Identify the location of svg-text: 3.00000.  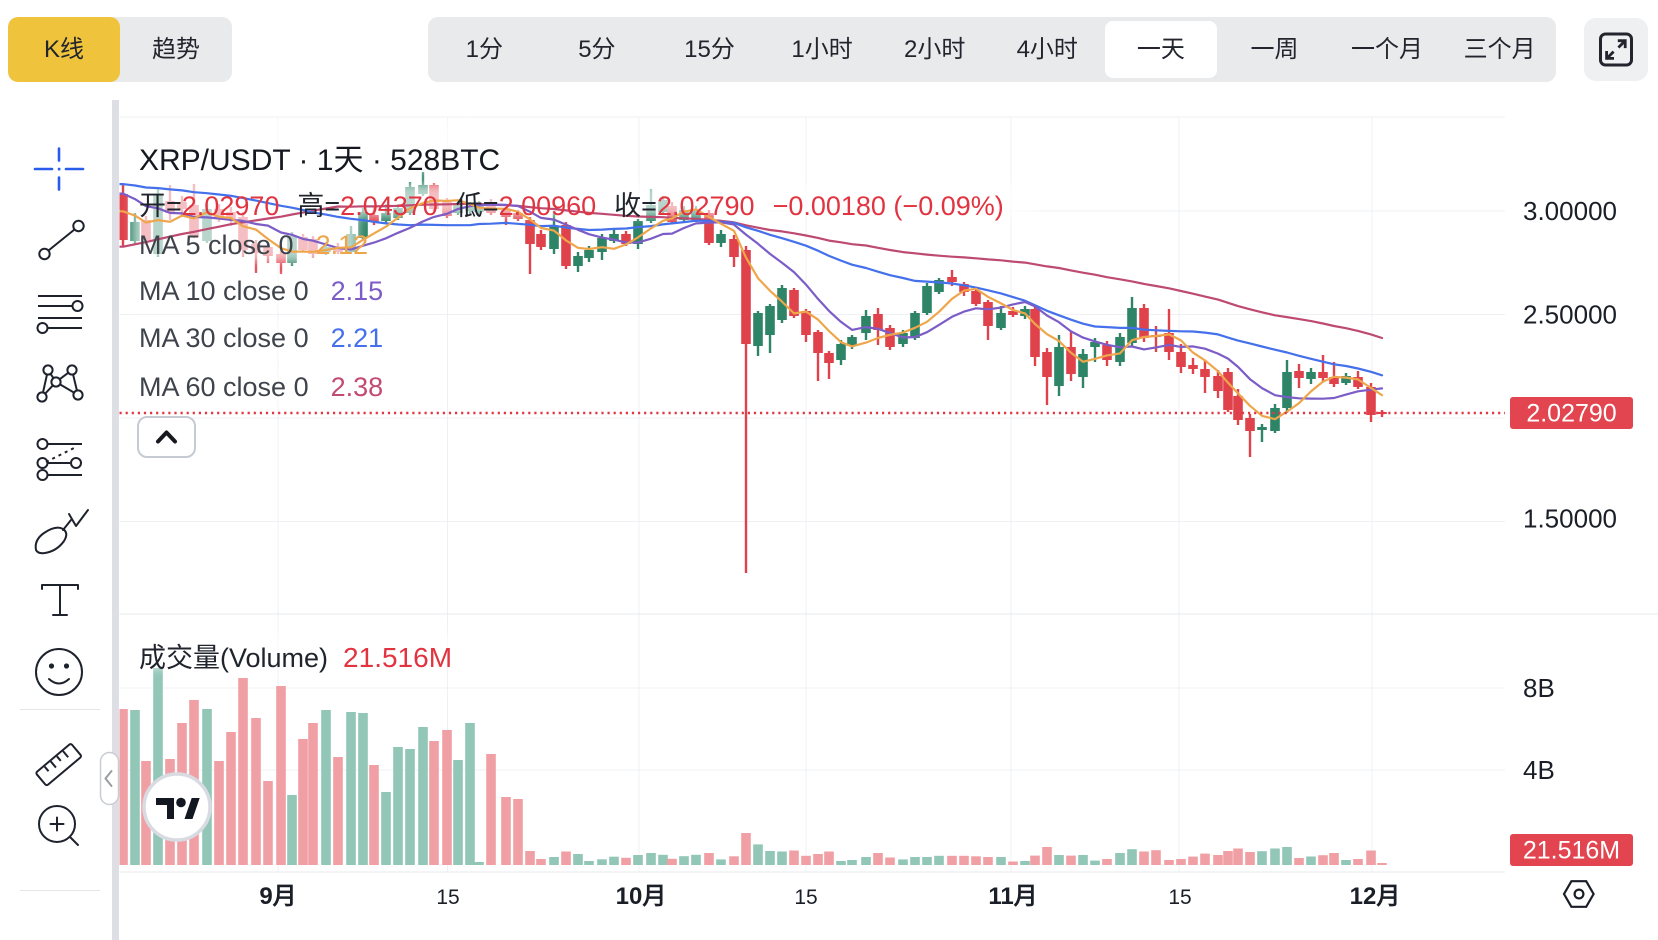
(1570, 211).